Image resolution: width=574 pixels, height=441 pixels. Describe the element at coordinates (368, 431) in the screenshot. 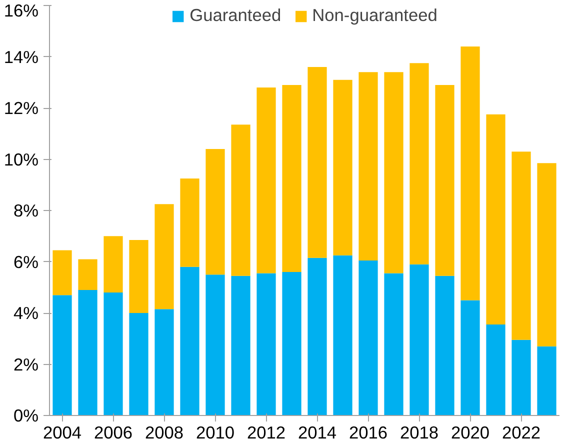

I see `x-tick-label: 2016` at that location.